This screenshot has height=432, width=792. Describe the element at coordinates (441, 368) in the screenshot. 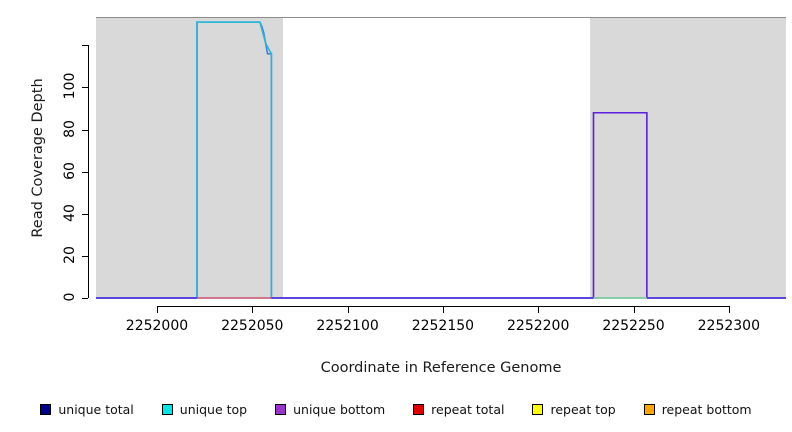

I see `x-axis-title: Coordinate in Reference Genome` at that location.